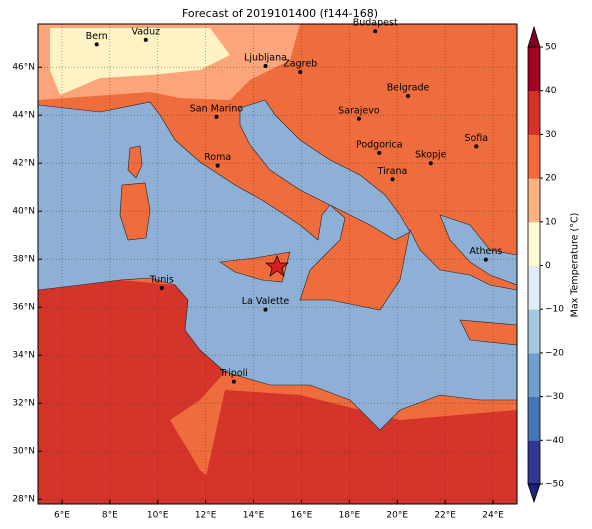 This screenshot has height=529, width=592. I want to click on city-label: Sofia, so click(476, 138).